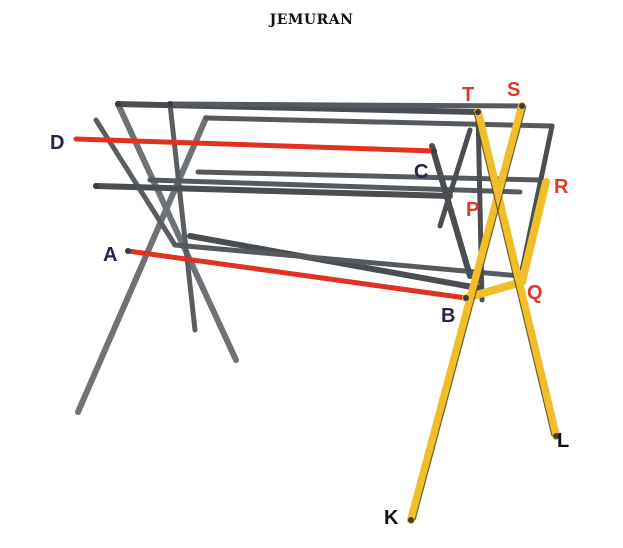  Describe the element at coordinates (57, 143) in the screenshot. I see `label-D: D` at that location.